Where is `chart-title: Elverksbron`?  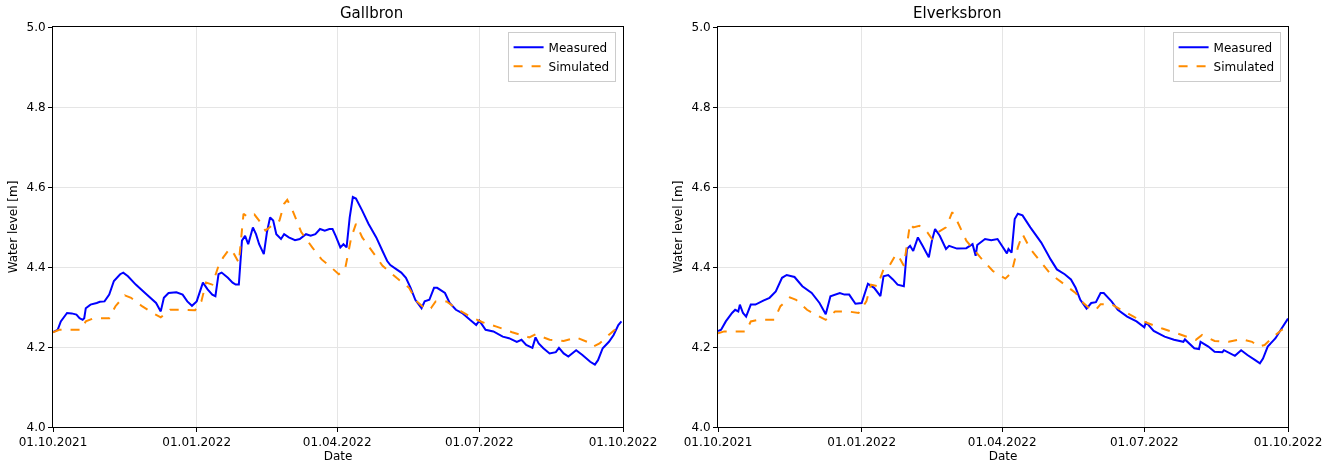 chart-title: Elverksbron is located at coordinates (957, 13).